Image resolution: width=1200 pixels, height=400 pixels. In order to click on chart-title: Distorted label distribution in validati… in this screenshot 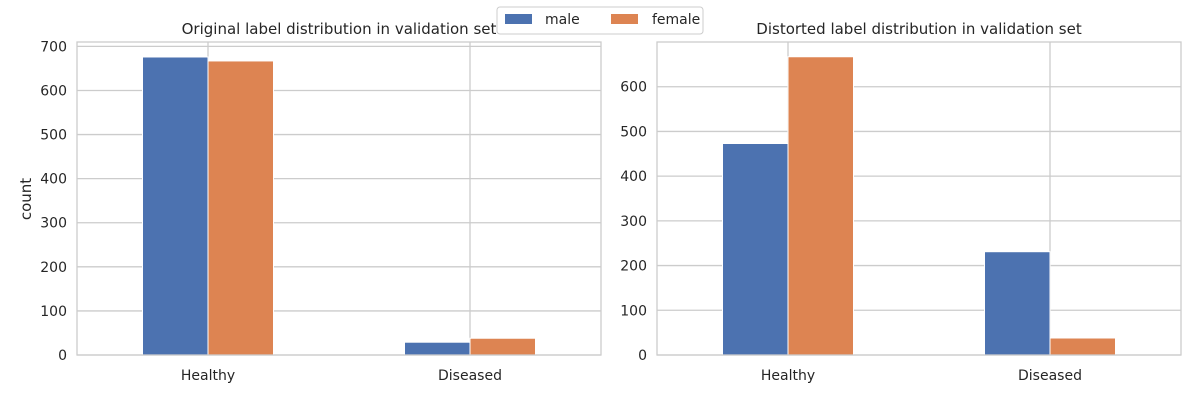, I will do `click(919, 29)`.